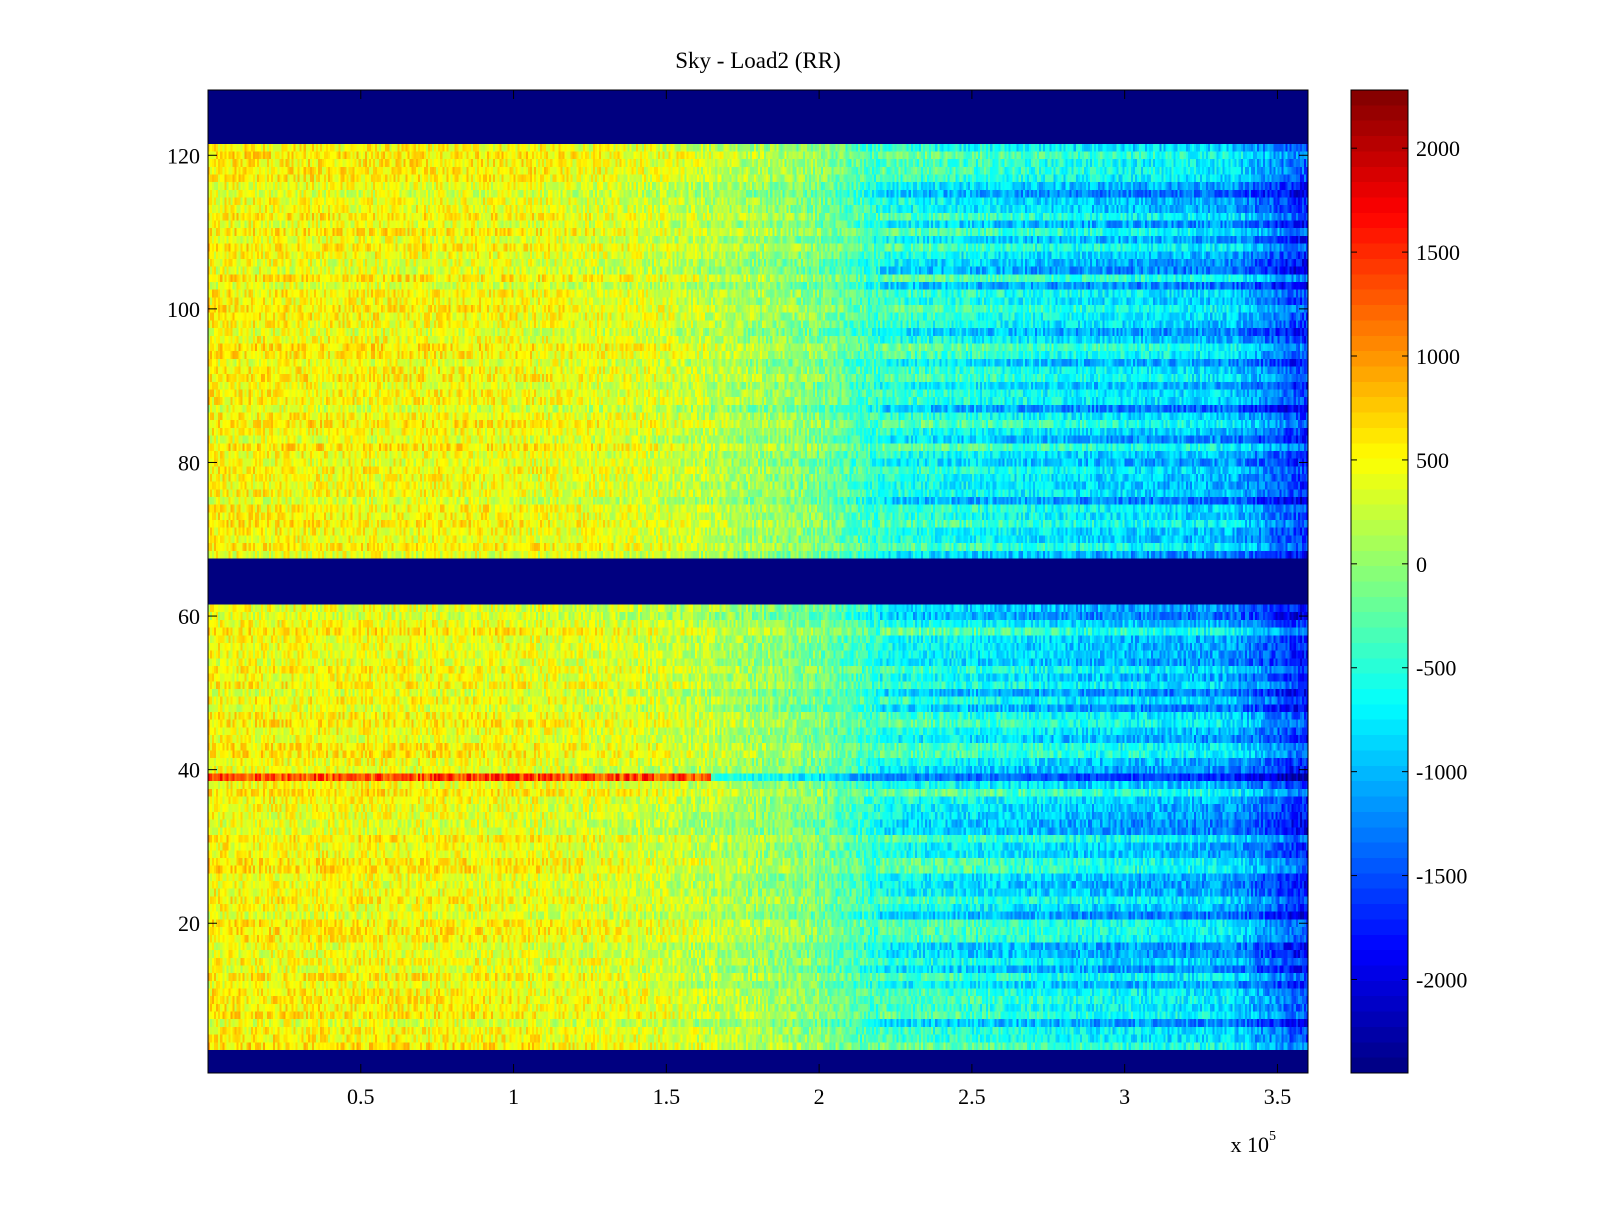  Describe the element at coordinates (361, 1096) in the screenshot. I see `x-tick-label: 0.5` at that location.